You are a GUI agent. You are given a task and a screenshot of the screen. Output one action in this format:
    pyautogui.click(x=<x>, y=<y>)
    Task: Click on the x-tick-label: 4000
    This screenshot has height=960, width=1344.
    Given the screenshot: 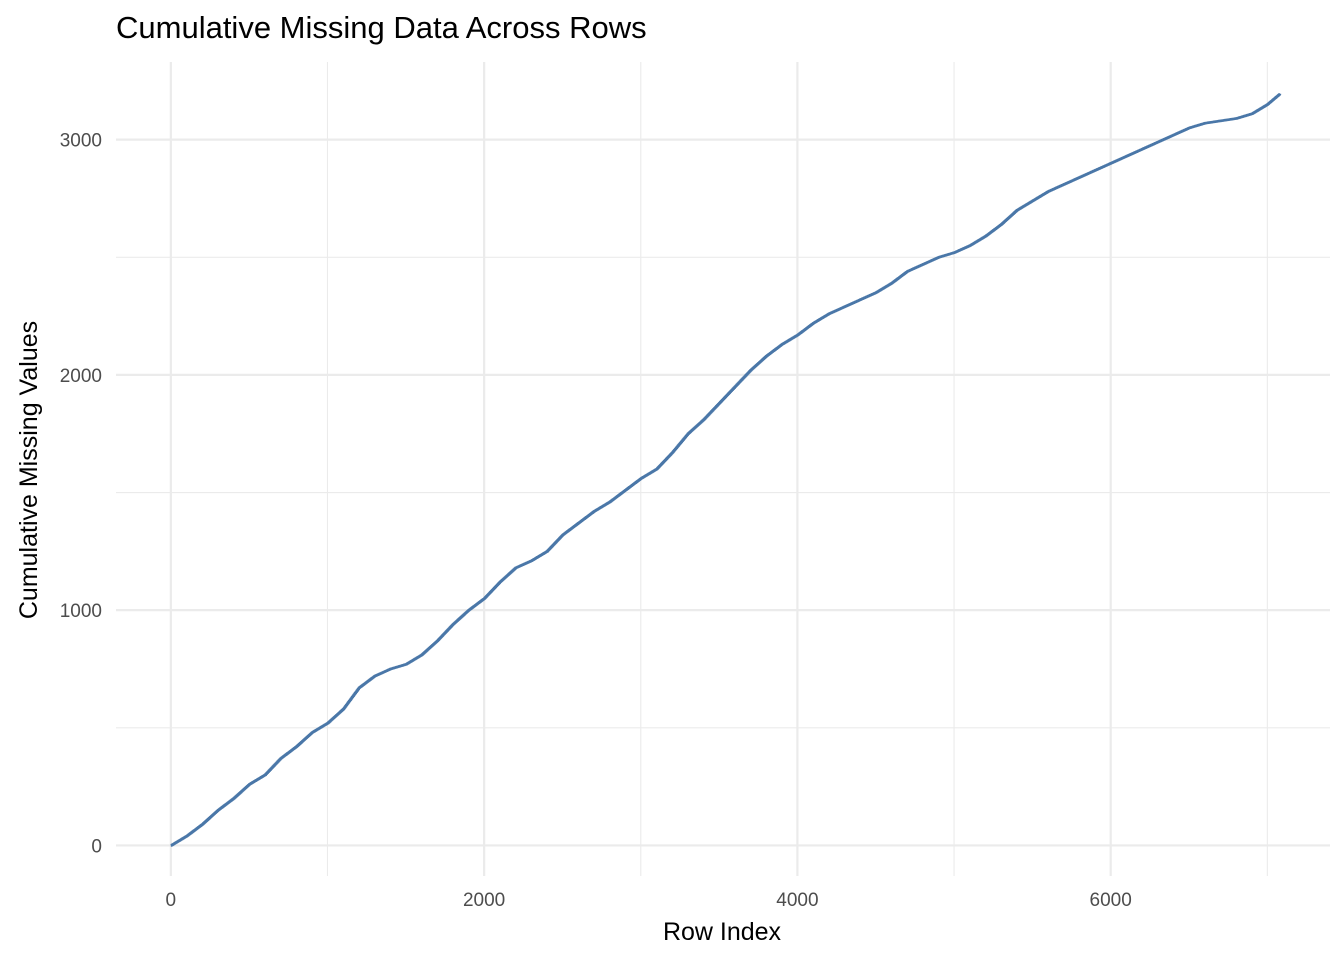 What is the action you would take?
    pyautogui.click(x=797, y=900)
    